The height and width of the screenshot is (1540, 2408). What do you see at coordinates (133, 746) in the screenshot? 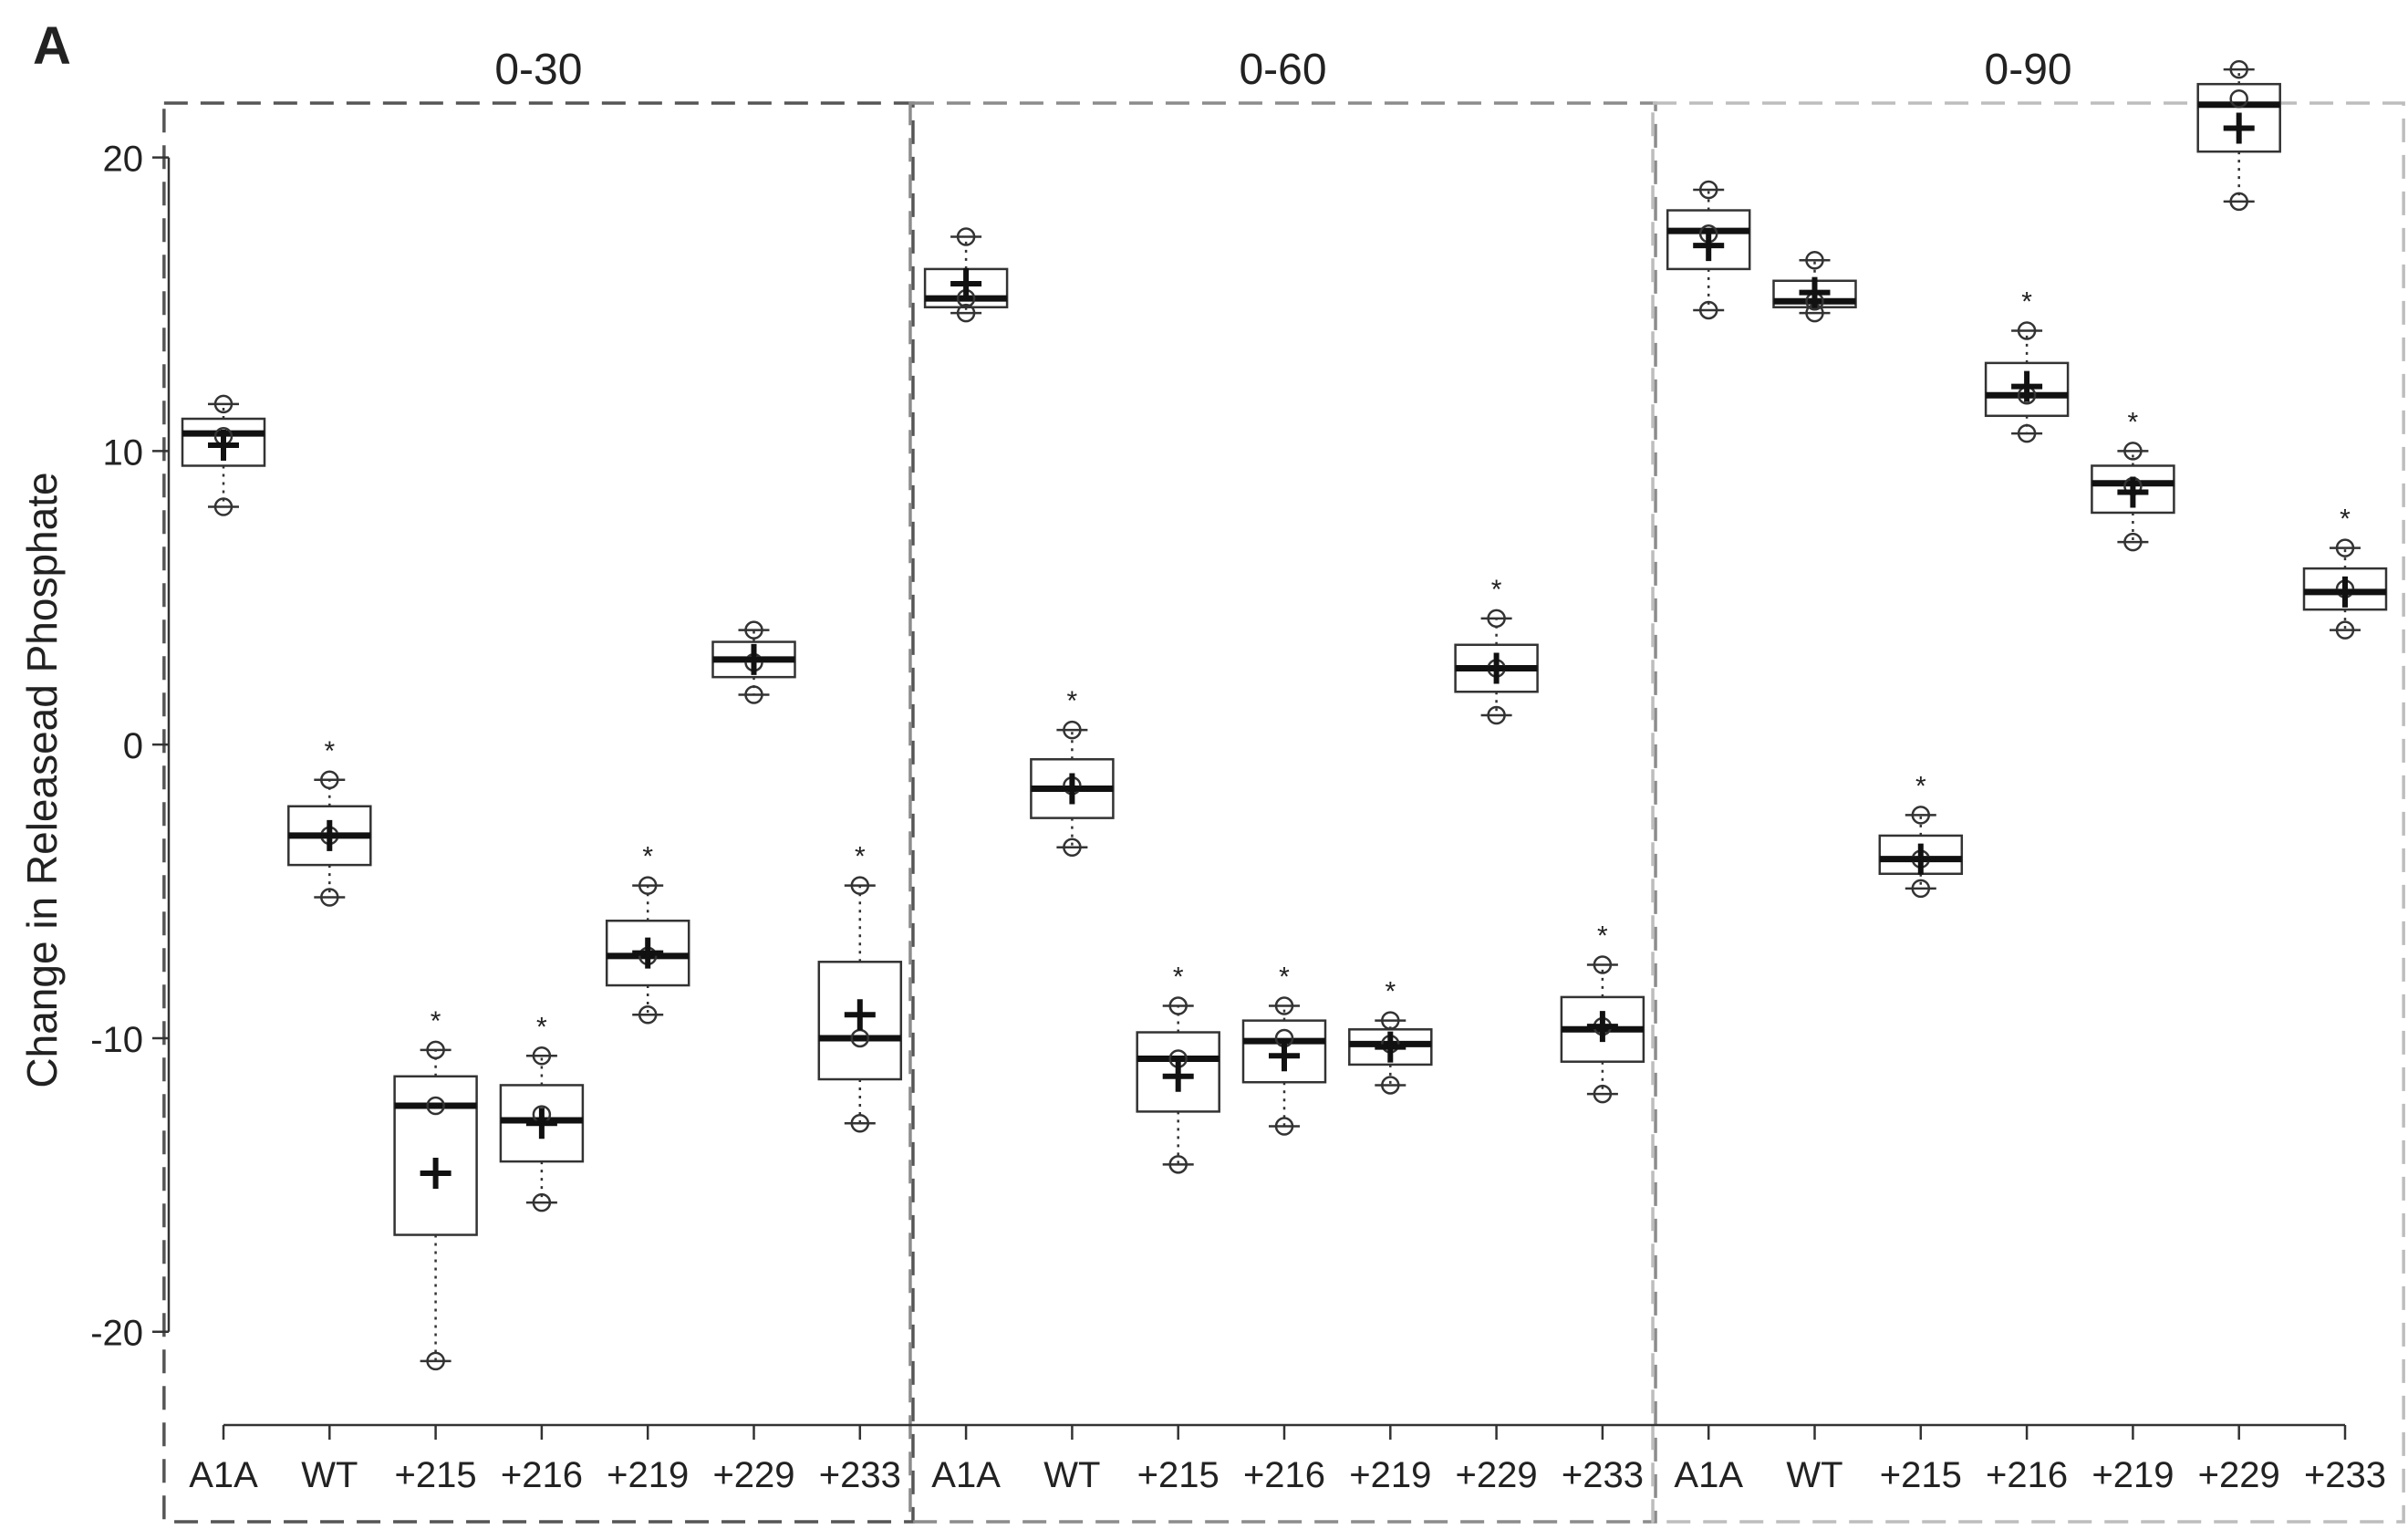
I see `y-tick-label: 0` at bounding box center [133, 746].